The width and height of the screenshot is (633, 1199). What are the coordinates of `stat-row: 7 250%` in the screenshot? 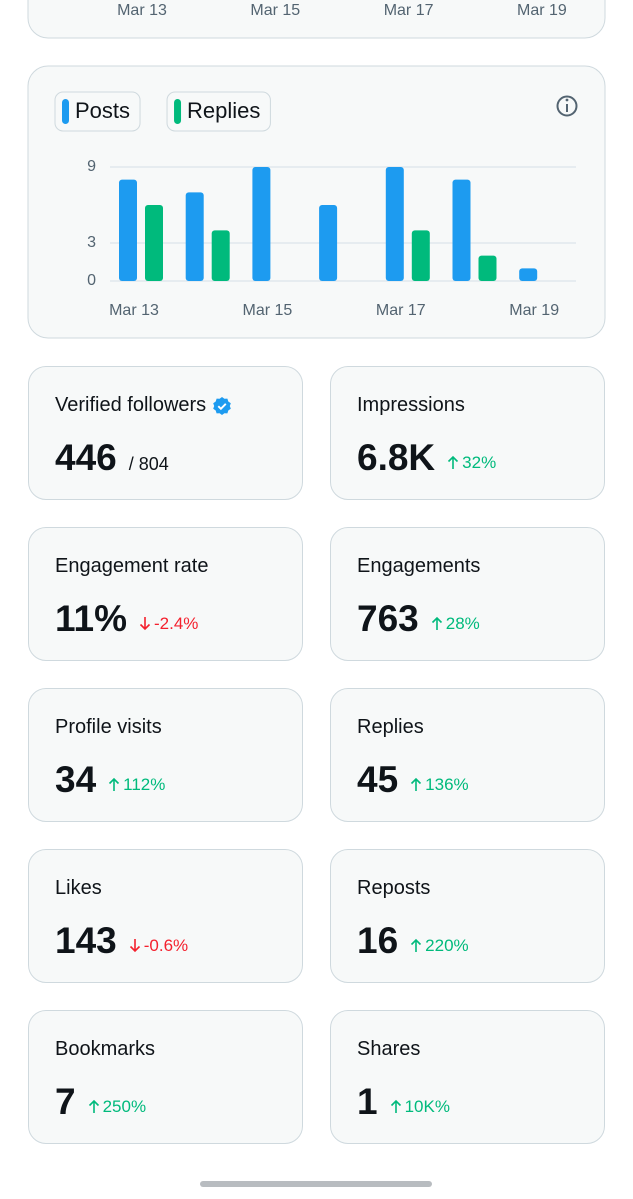 It's located at (100, 1102).